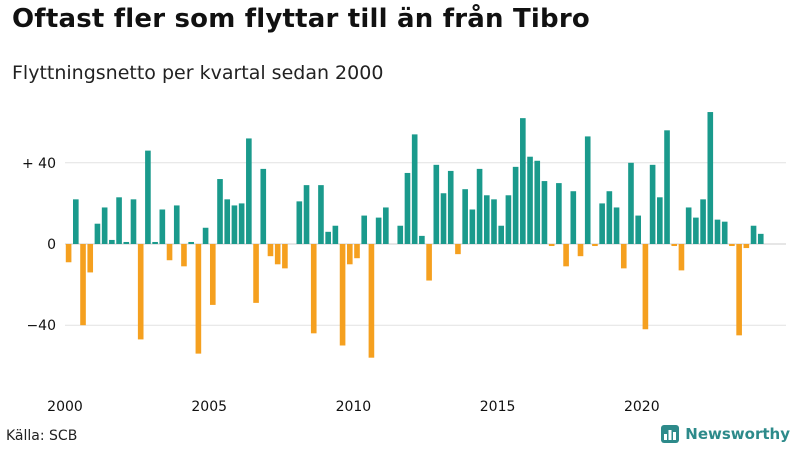 The image size is (800, 450). Describe the element at coordinates (725, 434) in the screenshot. I see `newsworthy-logo: Newsworthy` at that location.